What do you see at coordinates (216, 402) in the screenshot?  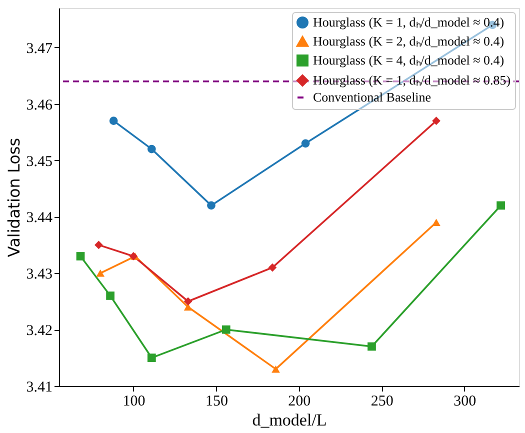 I see `x-tick-label: 150` at bounding box center [216, 402].